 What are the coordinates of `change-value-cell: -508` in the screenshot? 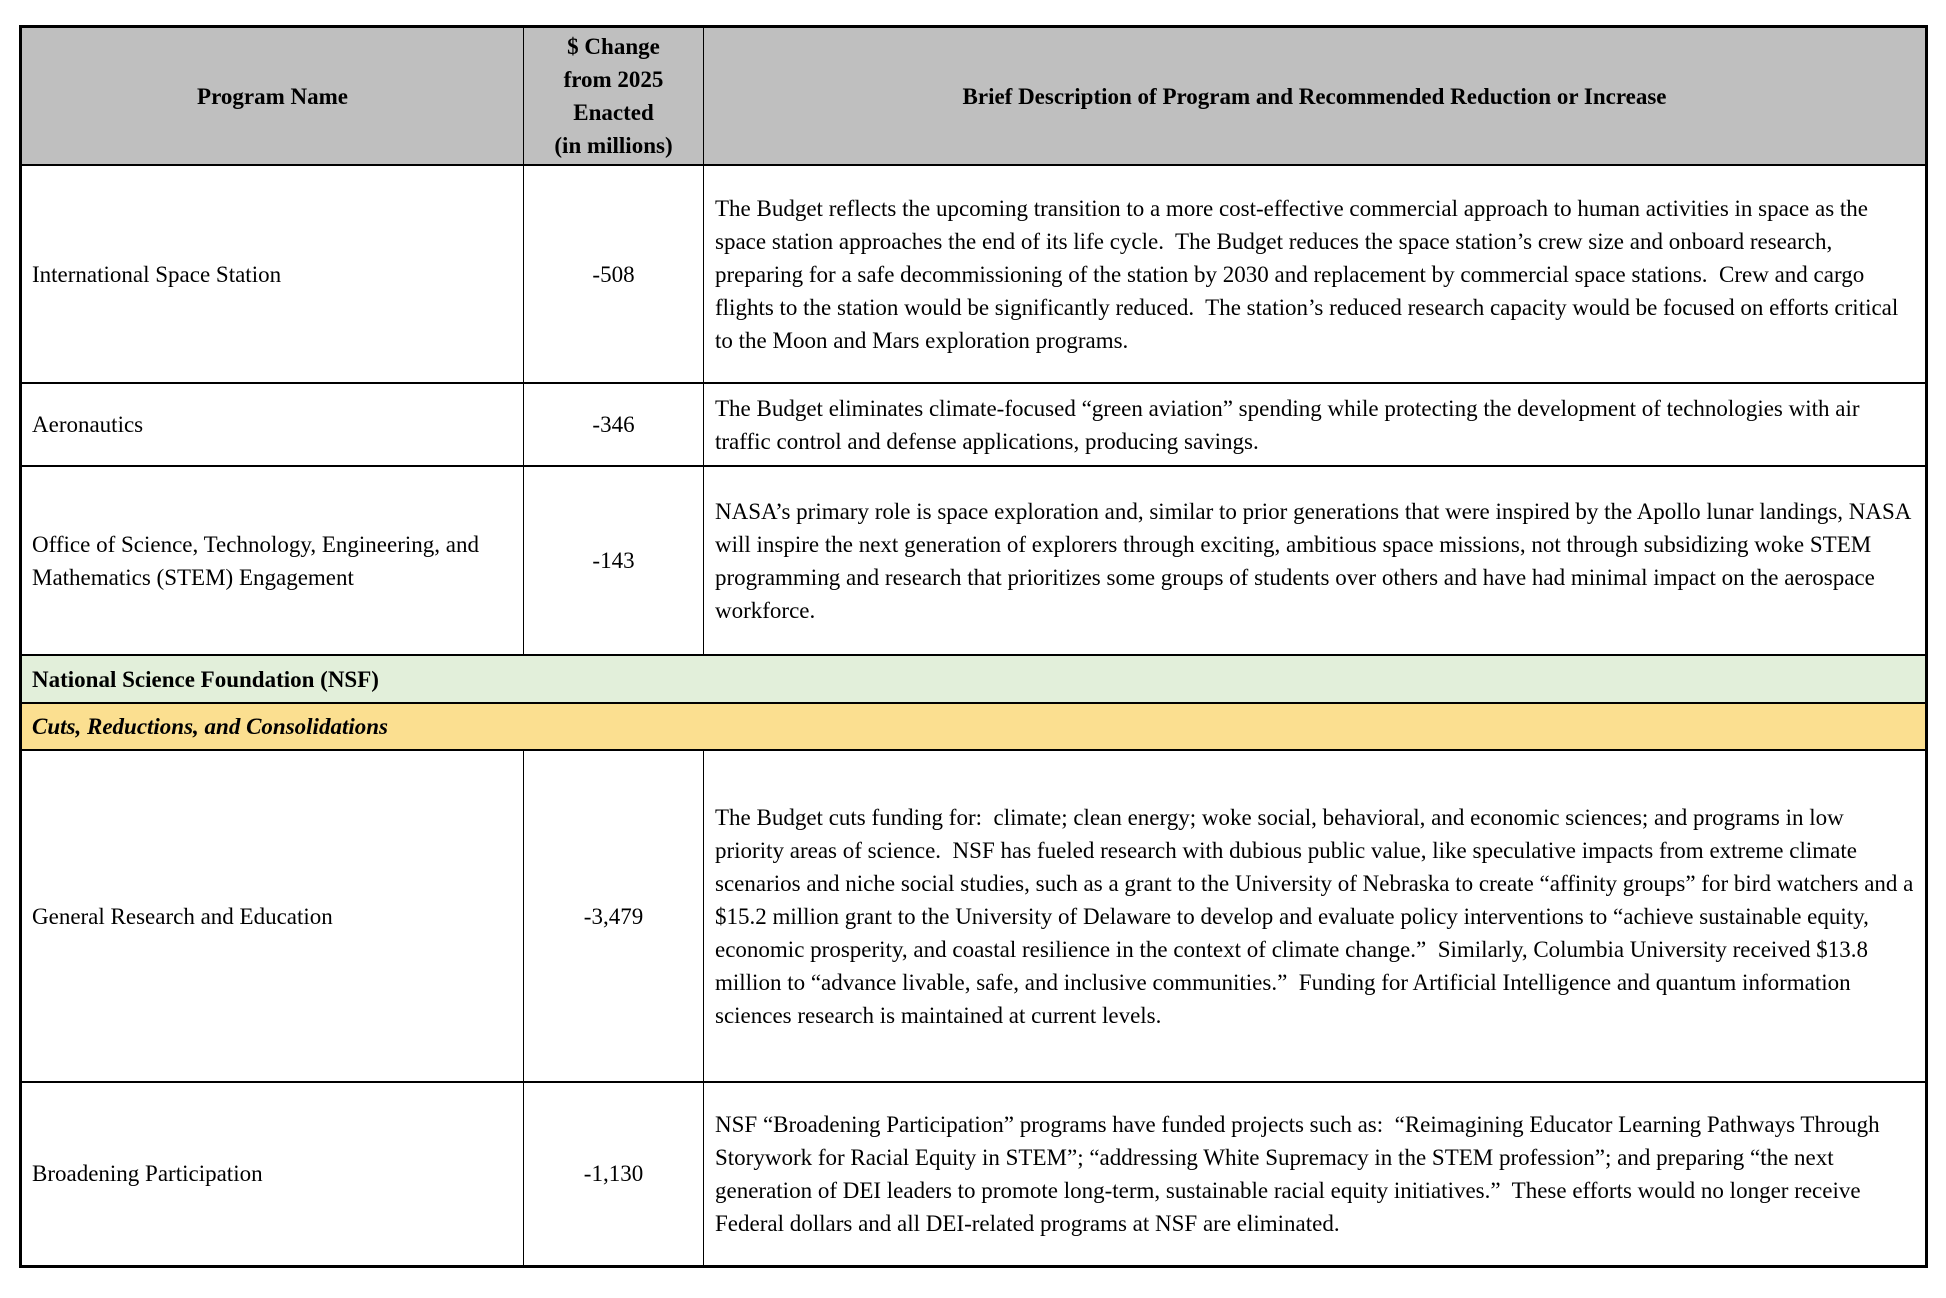 It's located at (613, 274).